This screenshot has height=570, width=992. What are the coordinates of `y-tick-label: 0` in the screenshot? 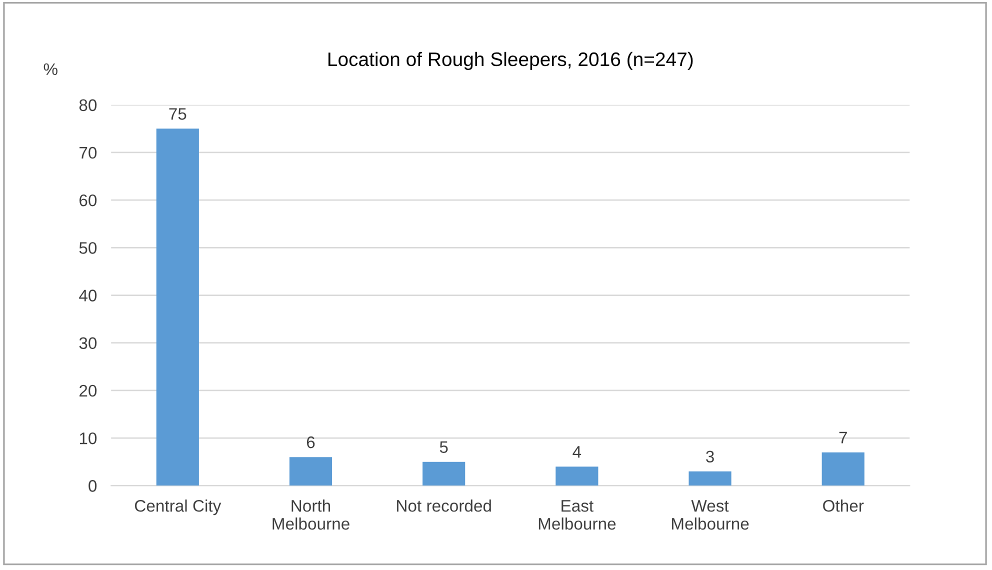 It's located at (92, 486).